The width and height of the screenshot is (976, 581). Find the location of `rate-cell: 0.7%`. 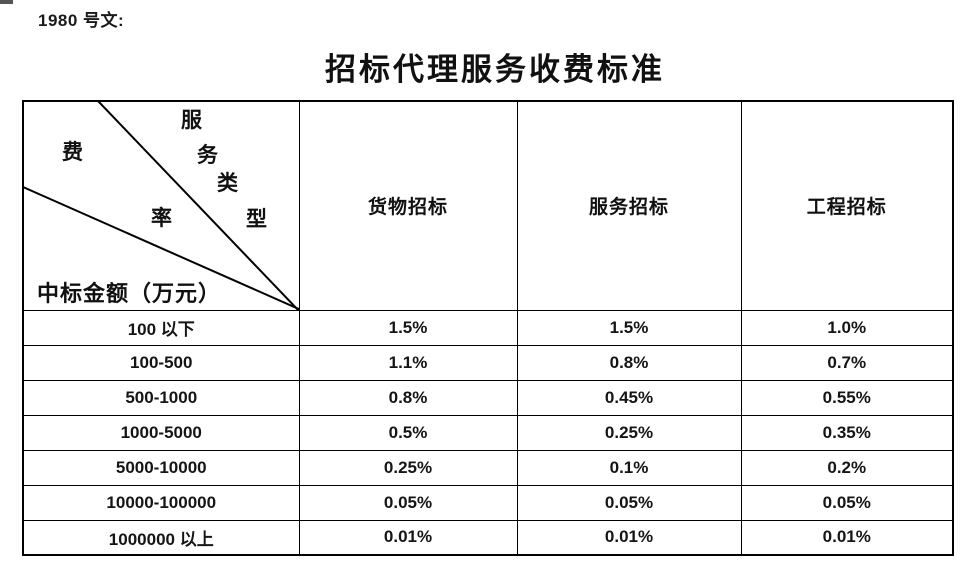

rate-cell: 0.7% is located at coordinates (847, 362).